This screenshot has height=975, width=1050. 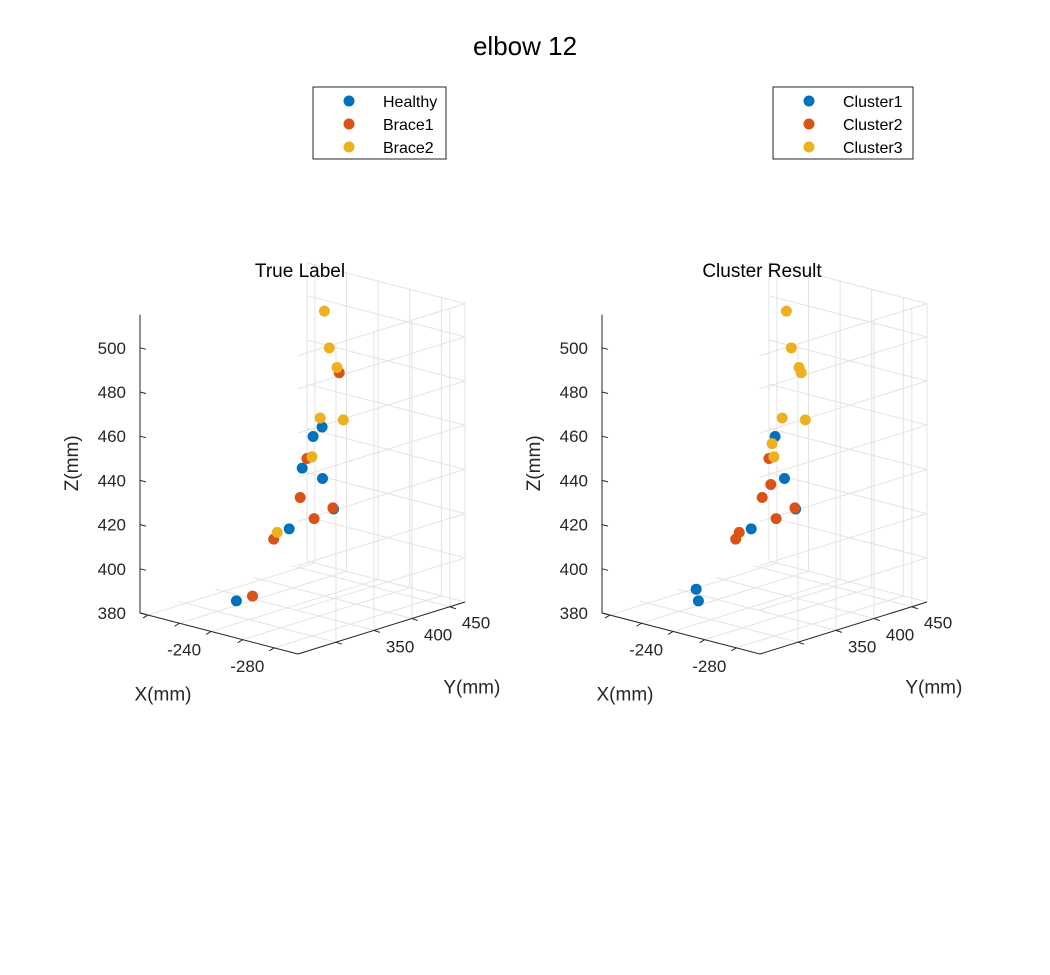 I want to click on z-tick-label: 380, so click(x=574, y=613).